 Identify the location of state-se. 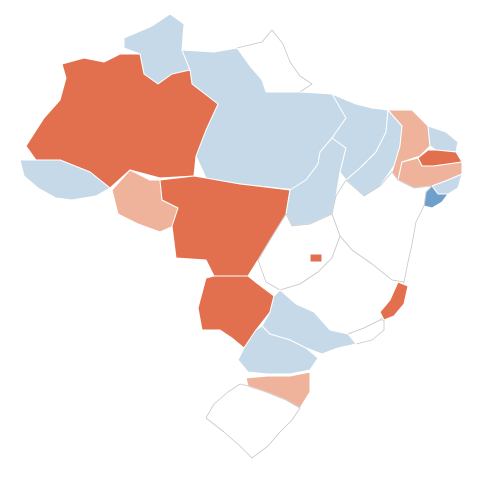
(436, 197).